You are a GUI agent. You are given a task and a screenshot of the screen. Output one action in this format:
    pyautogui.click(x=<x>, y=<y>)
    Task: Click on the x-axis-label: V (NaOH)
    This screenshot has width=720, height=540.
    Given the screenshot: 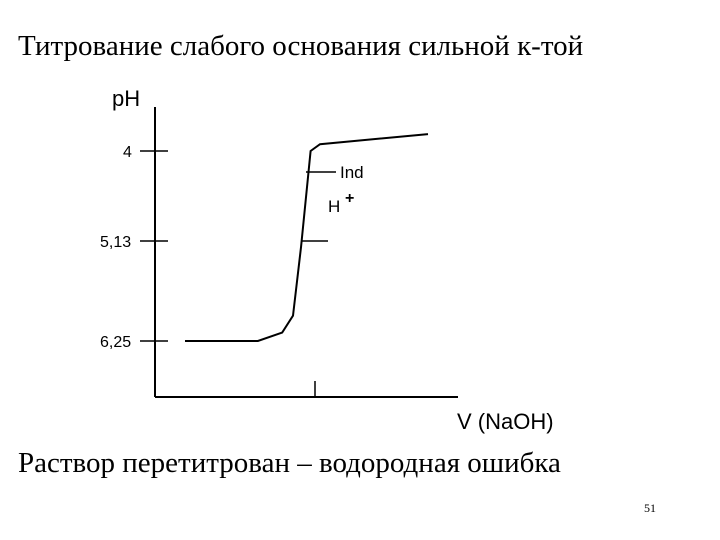 What is the action you would take?
    pyautogui.click(x=505, y=421)
    